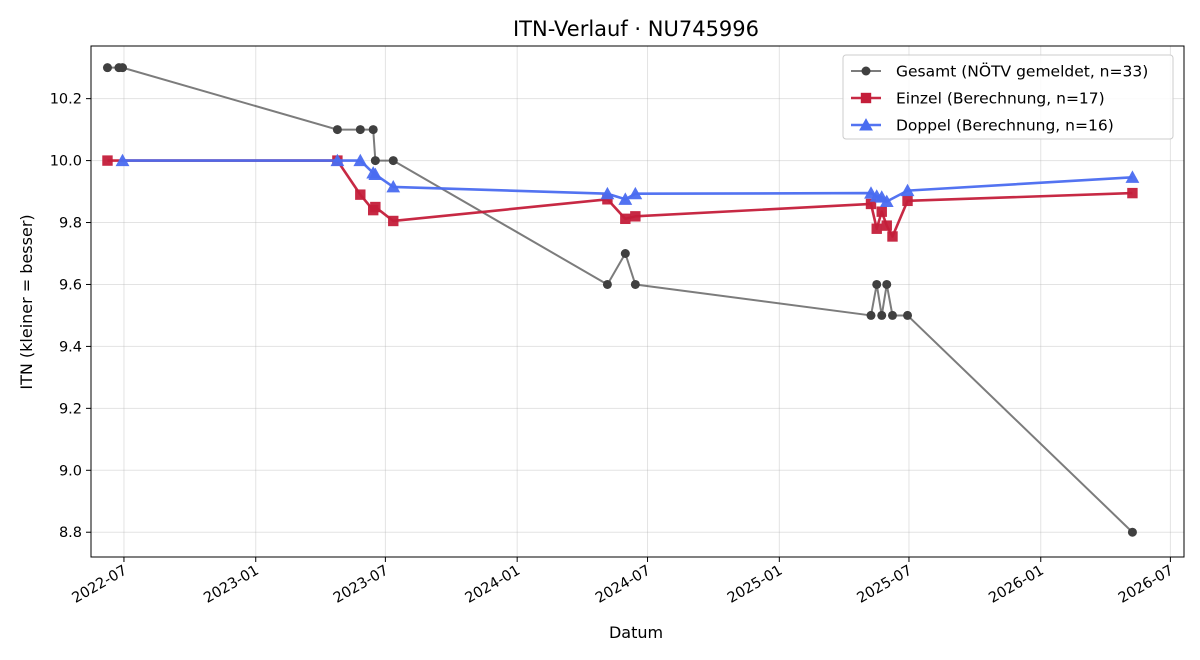 The height and width of the screenshot is (660, 1200). What do you see at coordinates (70, 533) in the screenshot?
I see `y-tick-label: 8.8` at bounding box center [70, 533].